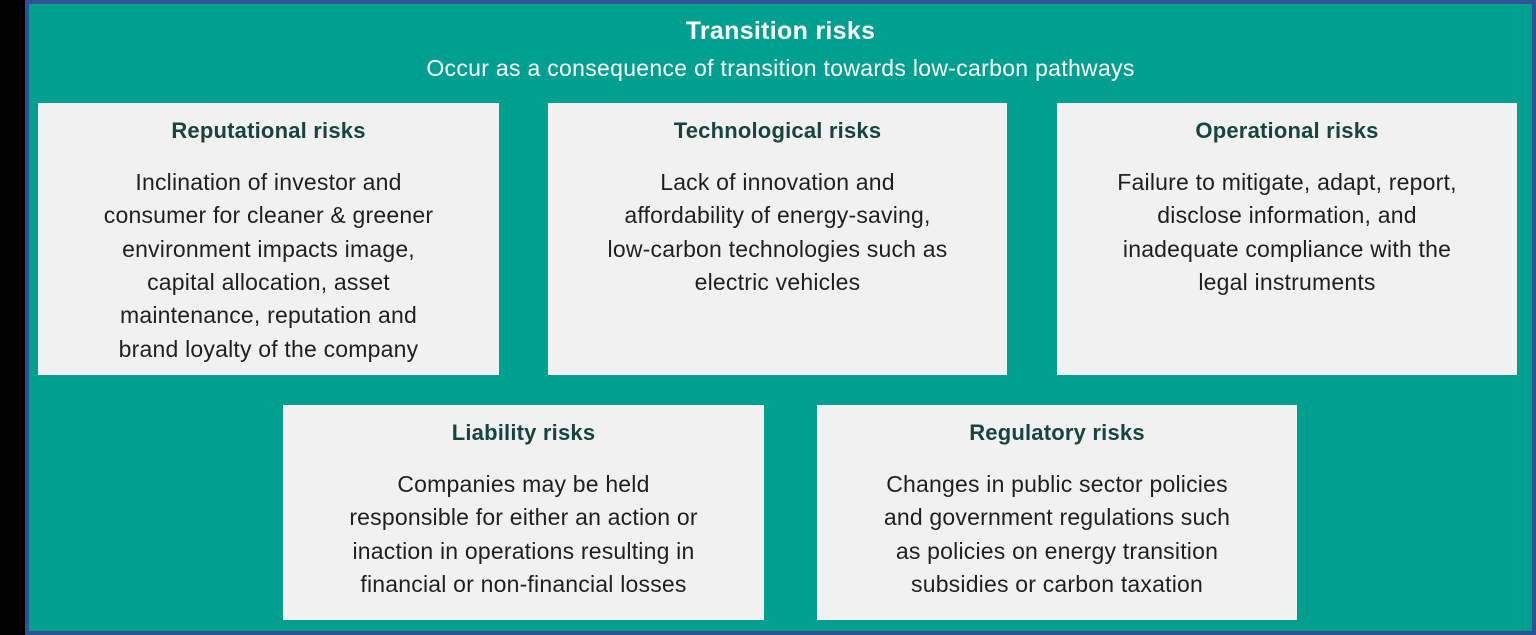 The image size is (1536, 635). Describe the element at coordinates (523, 432) in the screenshot. I see `card-title: Liability risks` at that location.